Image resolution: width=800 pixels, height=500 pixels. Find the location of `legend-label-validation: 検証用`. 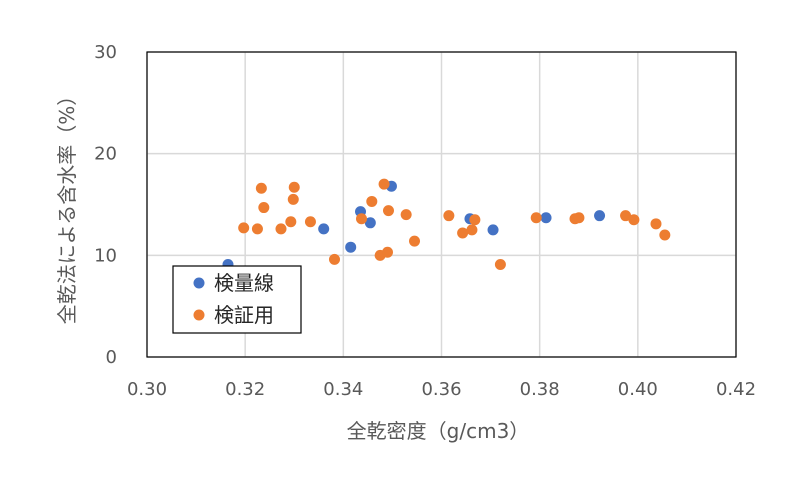

legend-label-validation: 検証用 is located at coordinates (244, 315).